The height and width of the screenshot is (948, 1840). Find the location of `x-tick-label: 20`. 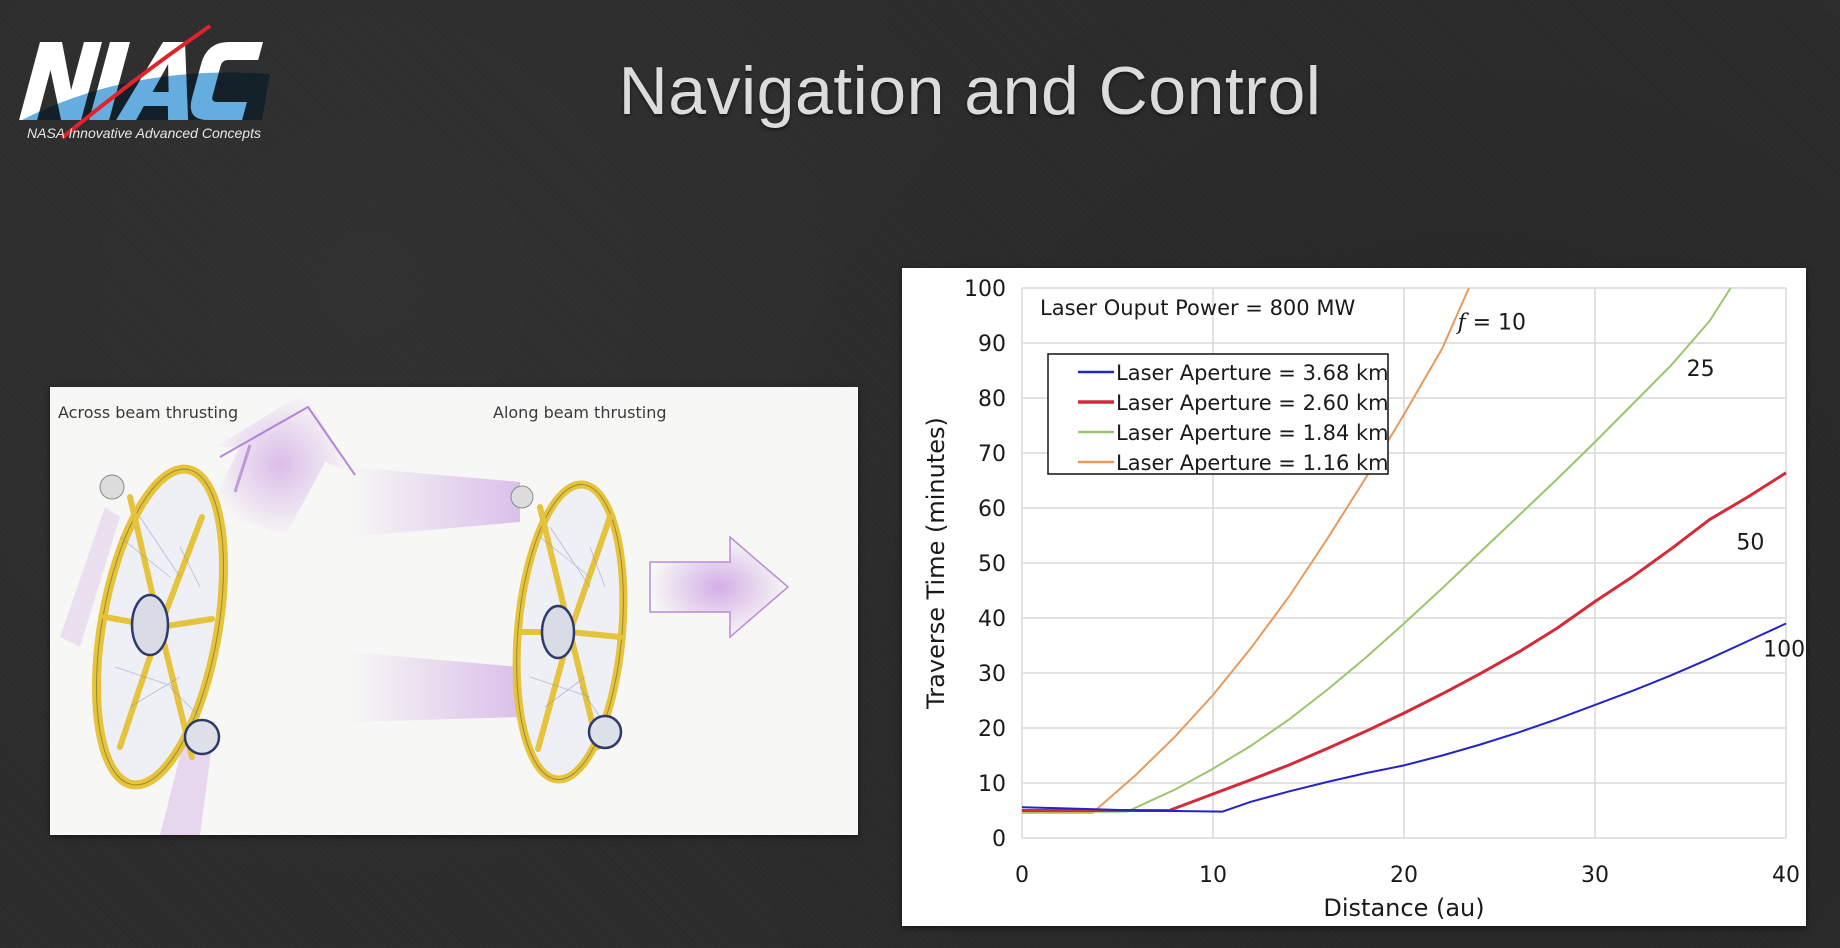

x-tick-label: 20 is located at coordinates (1404, 875).